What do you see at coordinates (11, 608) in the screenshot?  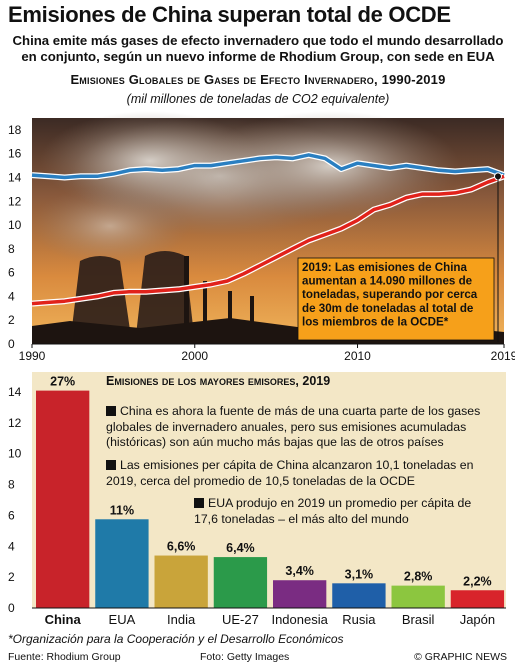 I see `bar-y-tick-label: 0` at bounding box center [11, 608].